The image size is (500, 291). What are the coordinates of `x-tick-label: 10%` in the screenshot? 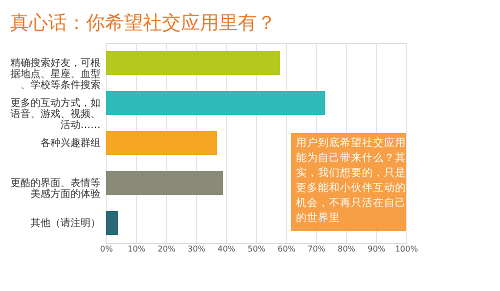 It's located at (137, 249).